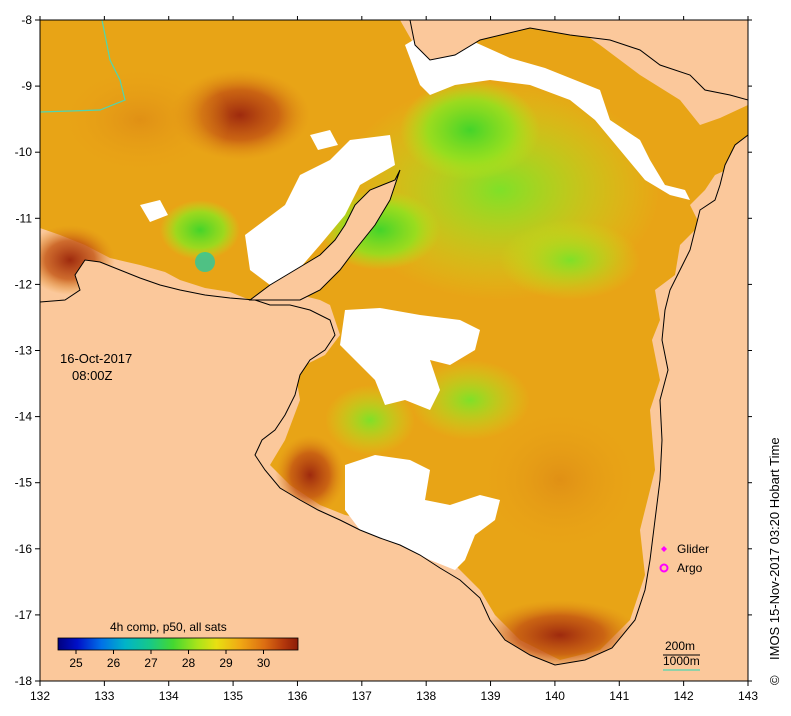 Image resolution: width=791 pixels, height=716 pixels. I want to click on sst-blob-green-core, so click(470, 130).